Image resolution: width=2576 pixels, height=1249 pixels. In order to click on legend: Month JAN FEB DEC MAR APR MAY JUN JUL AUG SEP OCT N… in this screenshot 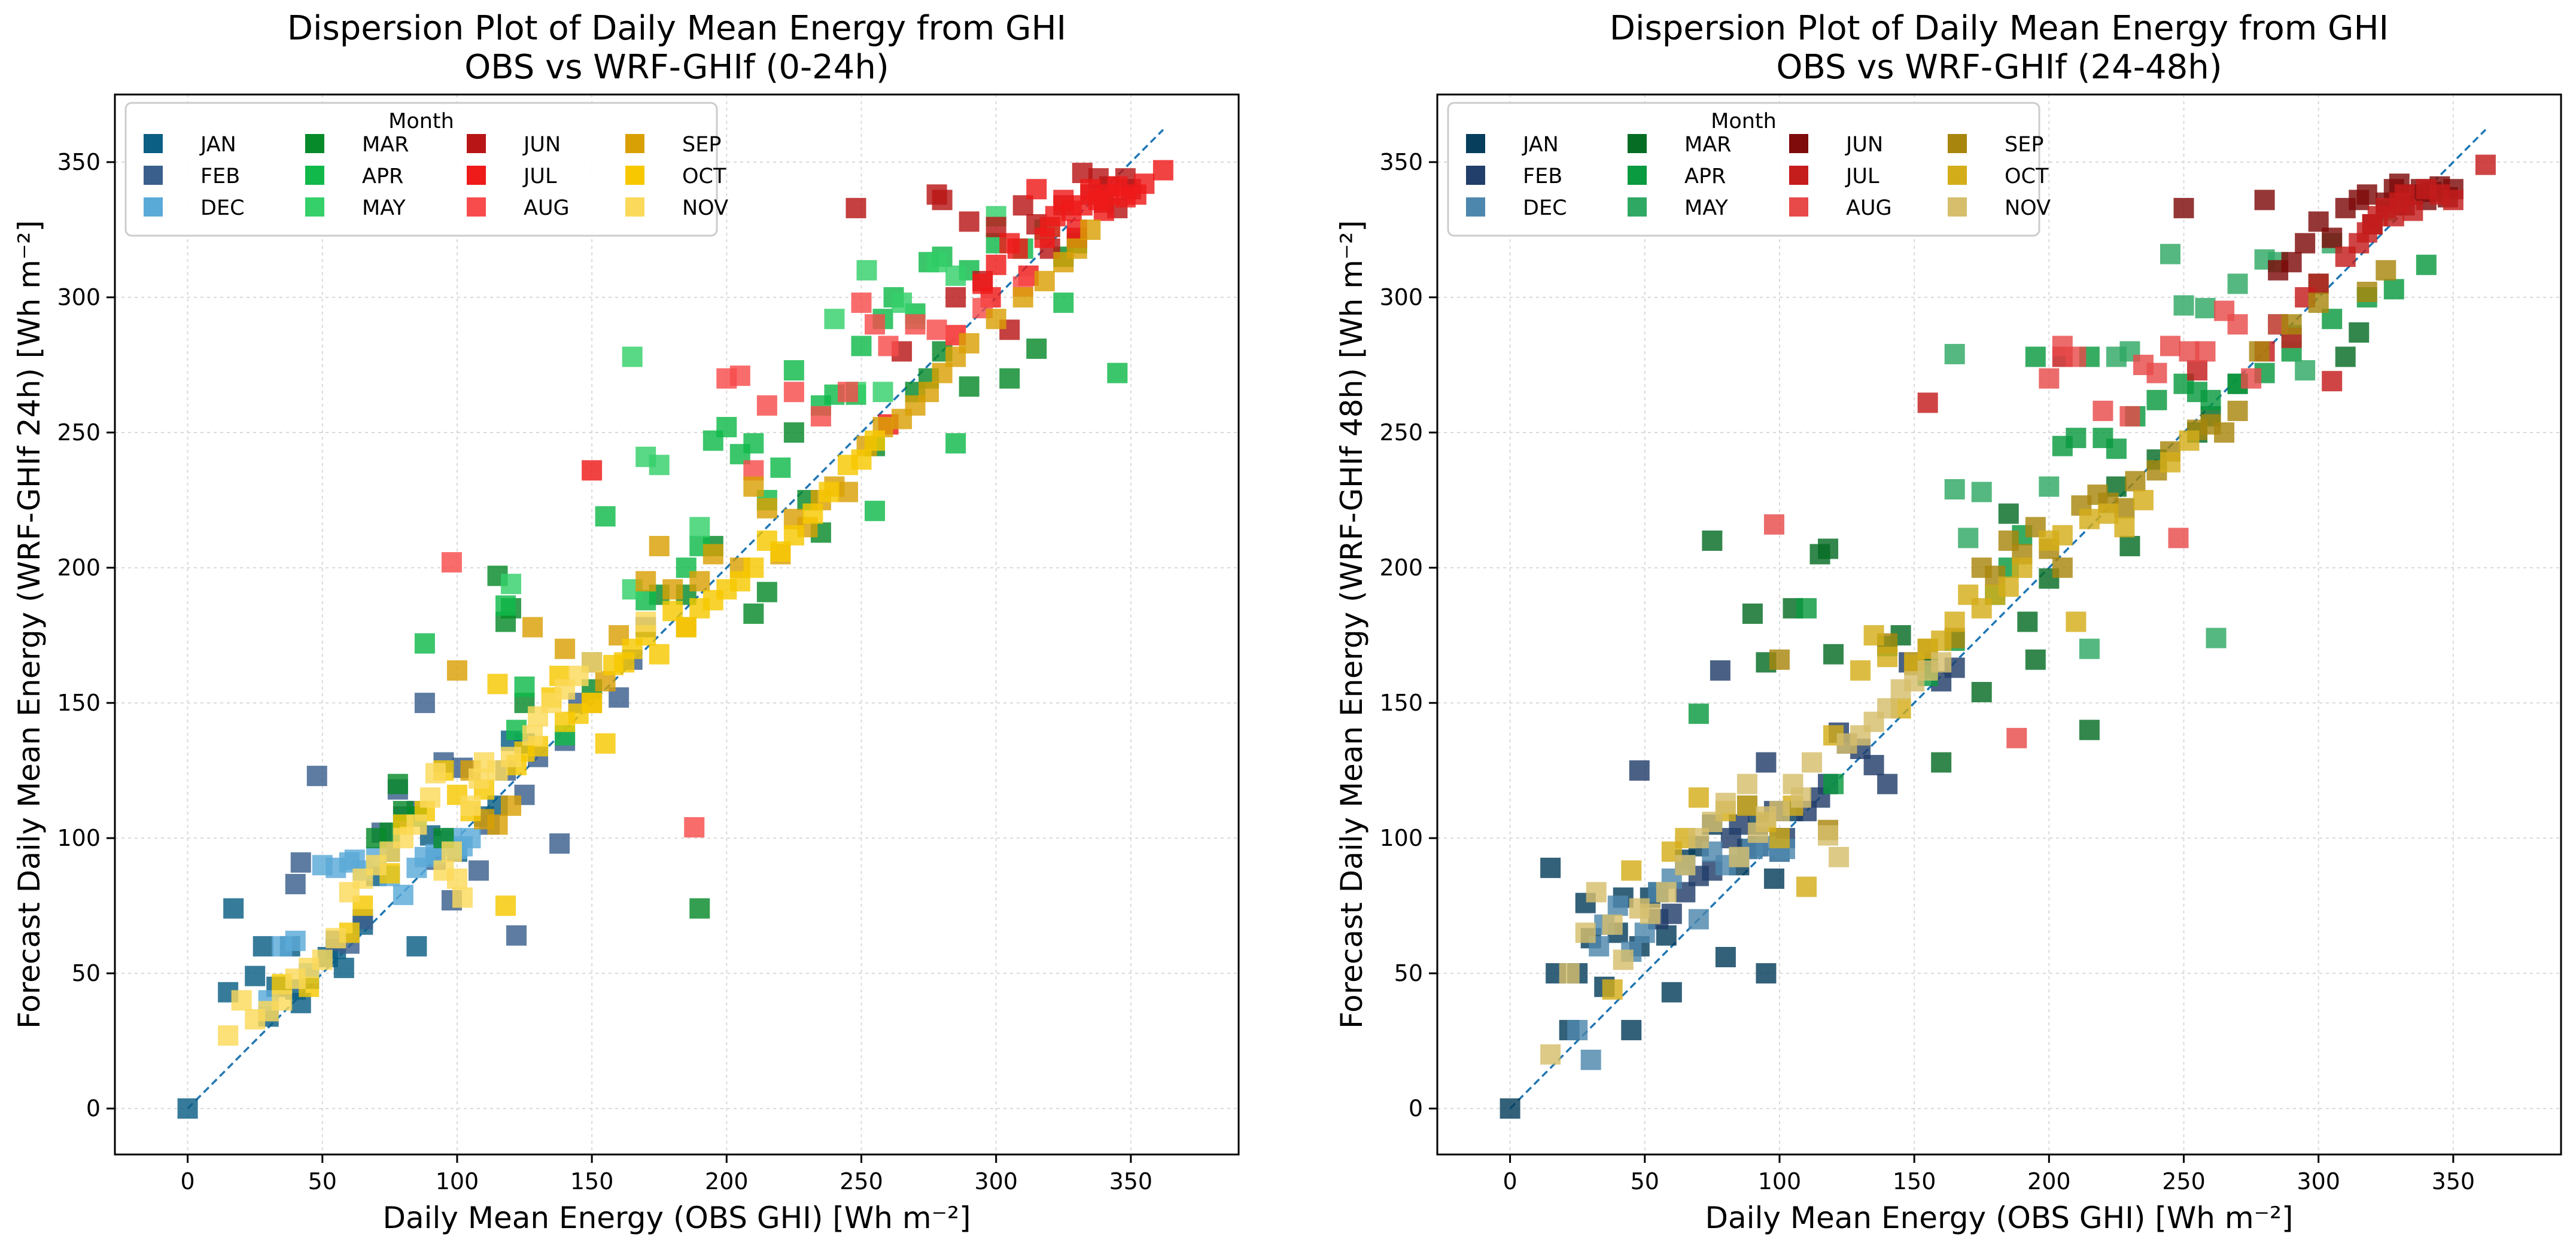, I will do `click(1749, 169)`.